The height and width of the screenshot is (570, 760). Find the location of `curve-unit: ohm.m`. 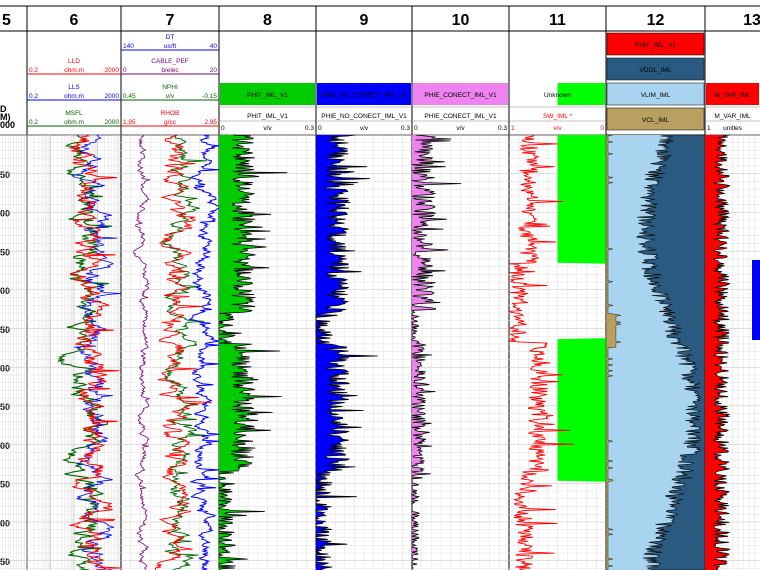

curve-unit: ohm.m is located at coordinates (74, 122).